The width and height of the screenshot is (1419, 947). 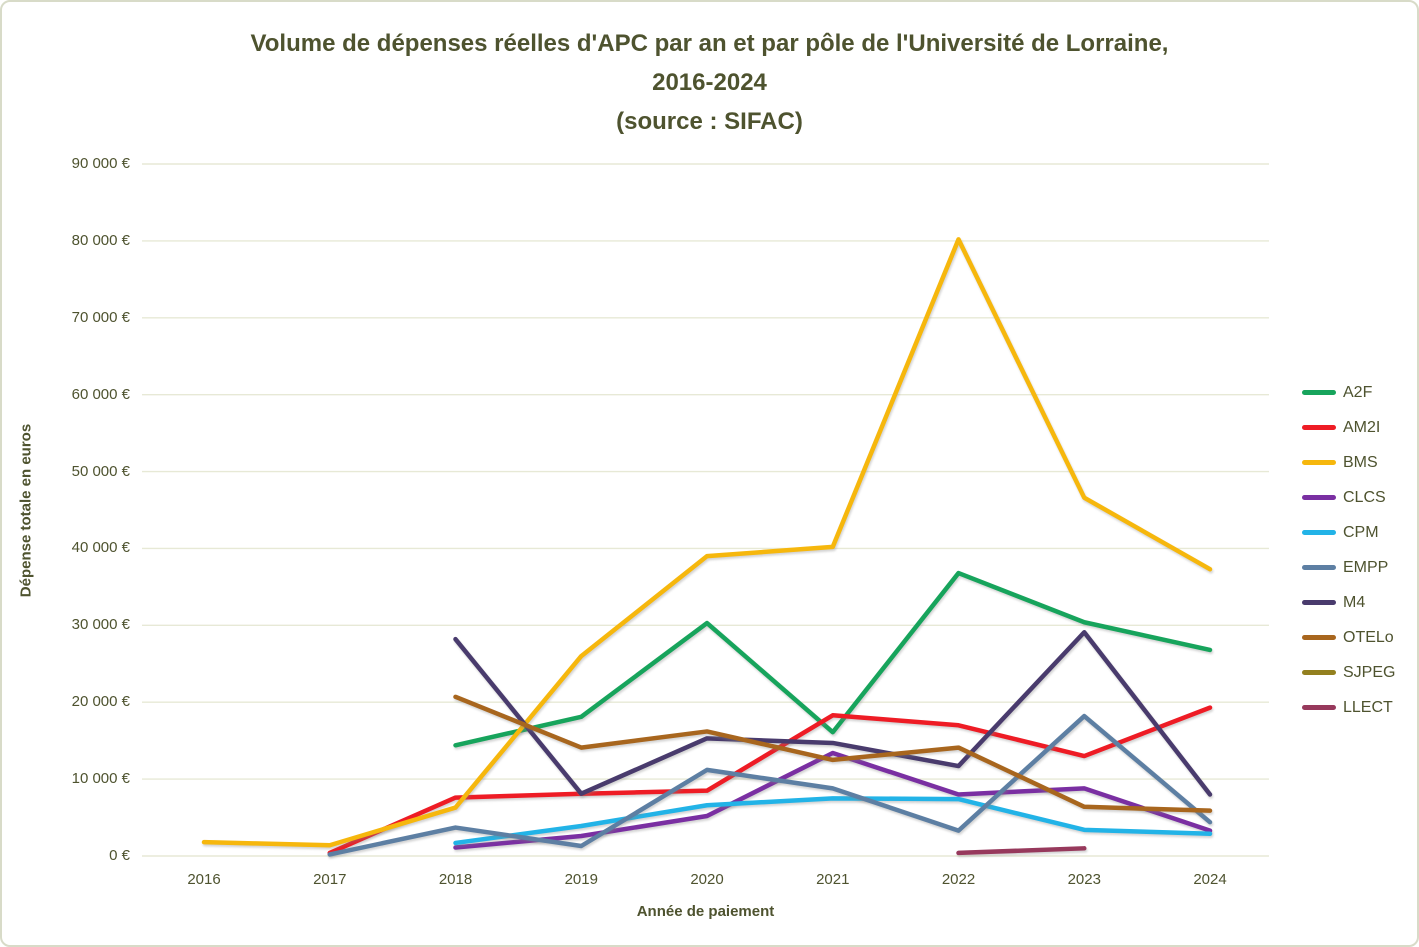 What do you see at coordinates (581, 879) in the screenshot?
I see `x-tick-label: 2019` at bounding box center [581, 879].